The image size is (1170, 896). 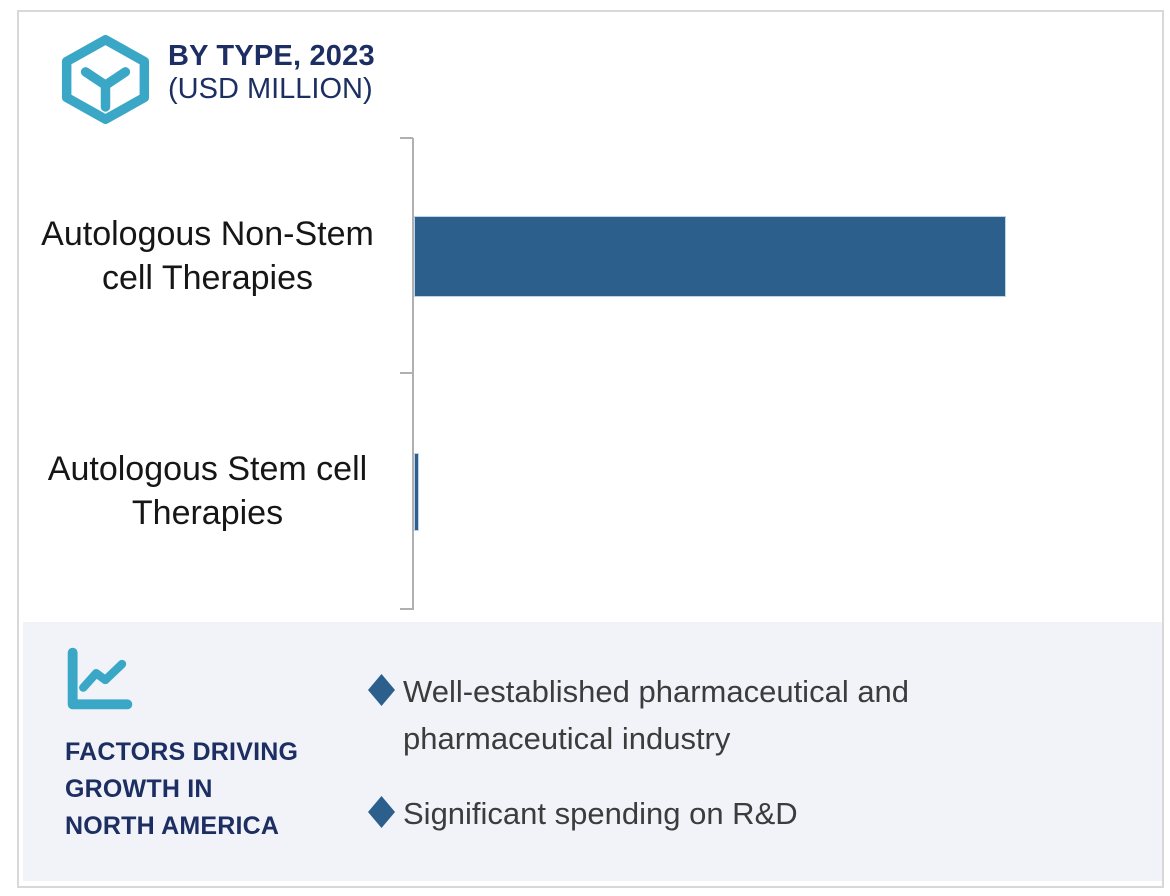 What do you see at coordinates (710, 256) in the screenshot?
I see `bar-autologous-non-stem` at bounding box center [710, 256].